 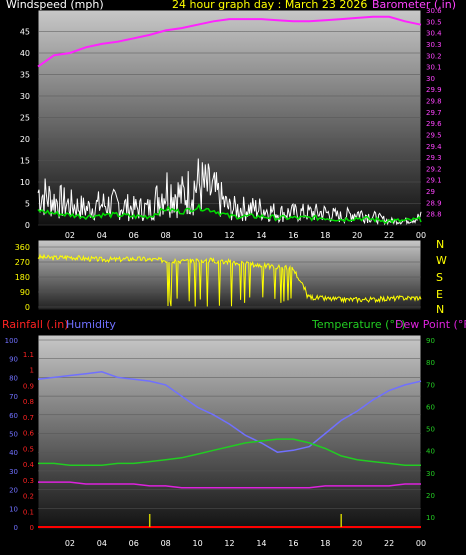 What do you see at coordinates (229, 213) in the screenshot?
I see `windspeed-average-line` at bounding box center [229, 213].